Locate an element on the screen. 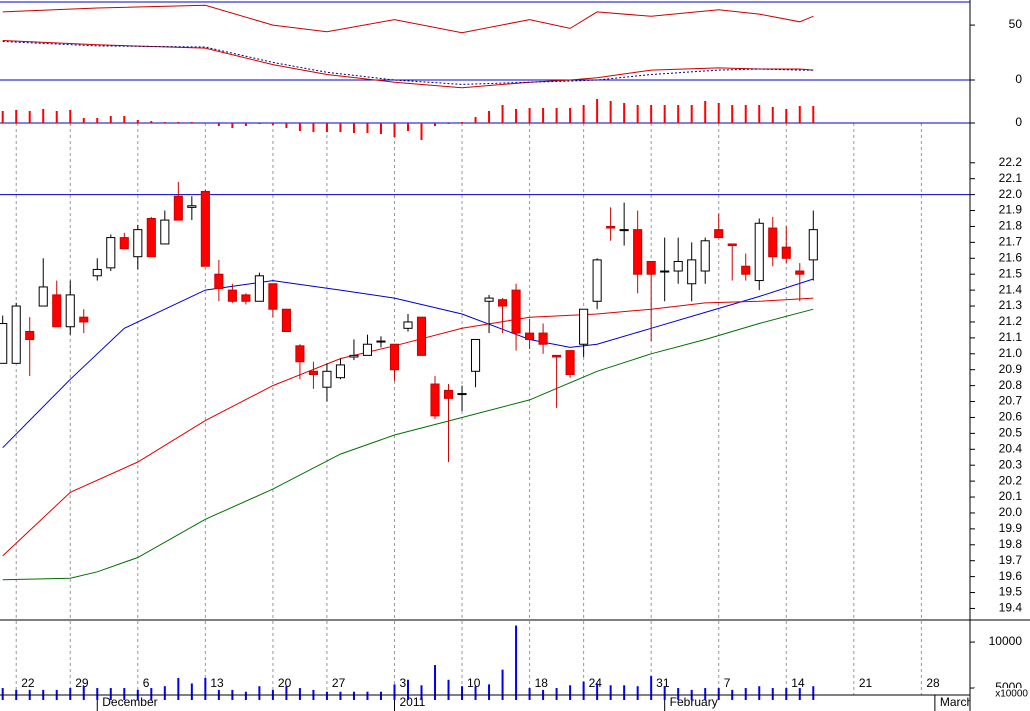 The height and width of the screenshot is (711, 1030). y-tick-label: 19.4 is located at coordinates (1011, 608).